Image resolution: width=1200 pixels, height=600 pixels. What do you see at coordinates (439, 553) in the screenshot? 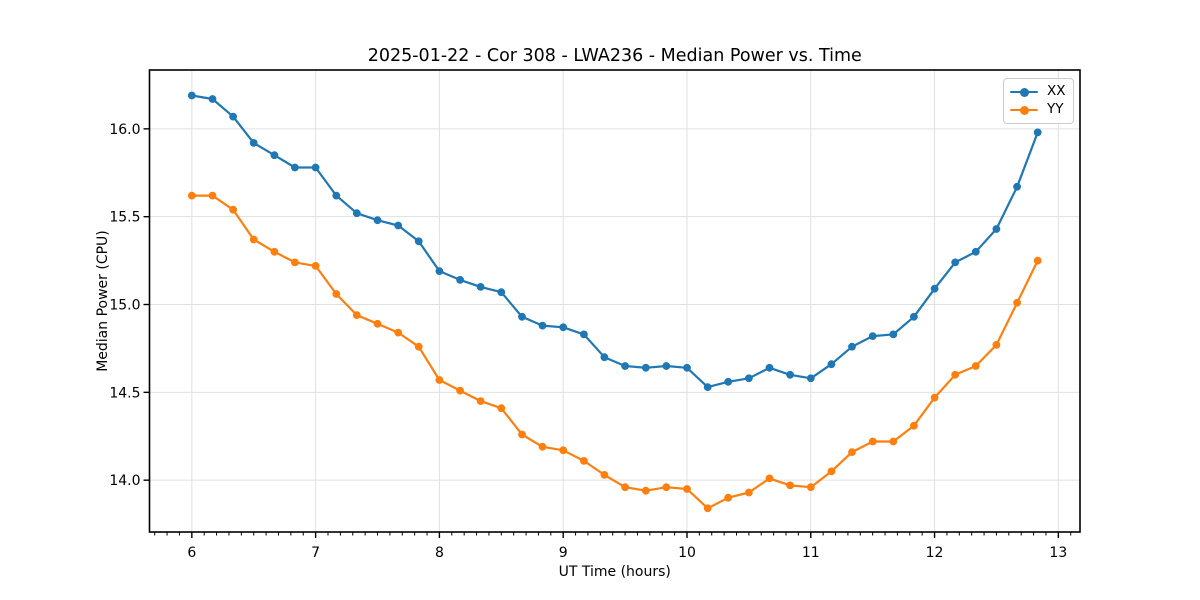
I see `x-tick-label: 8` at bounding box center [439, 553].